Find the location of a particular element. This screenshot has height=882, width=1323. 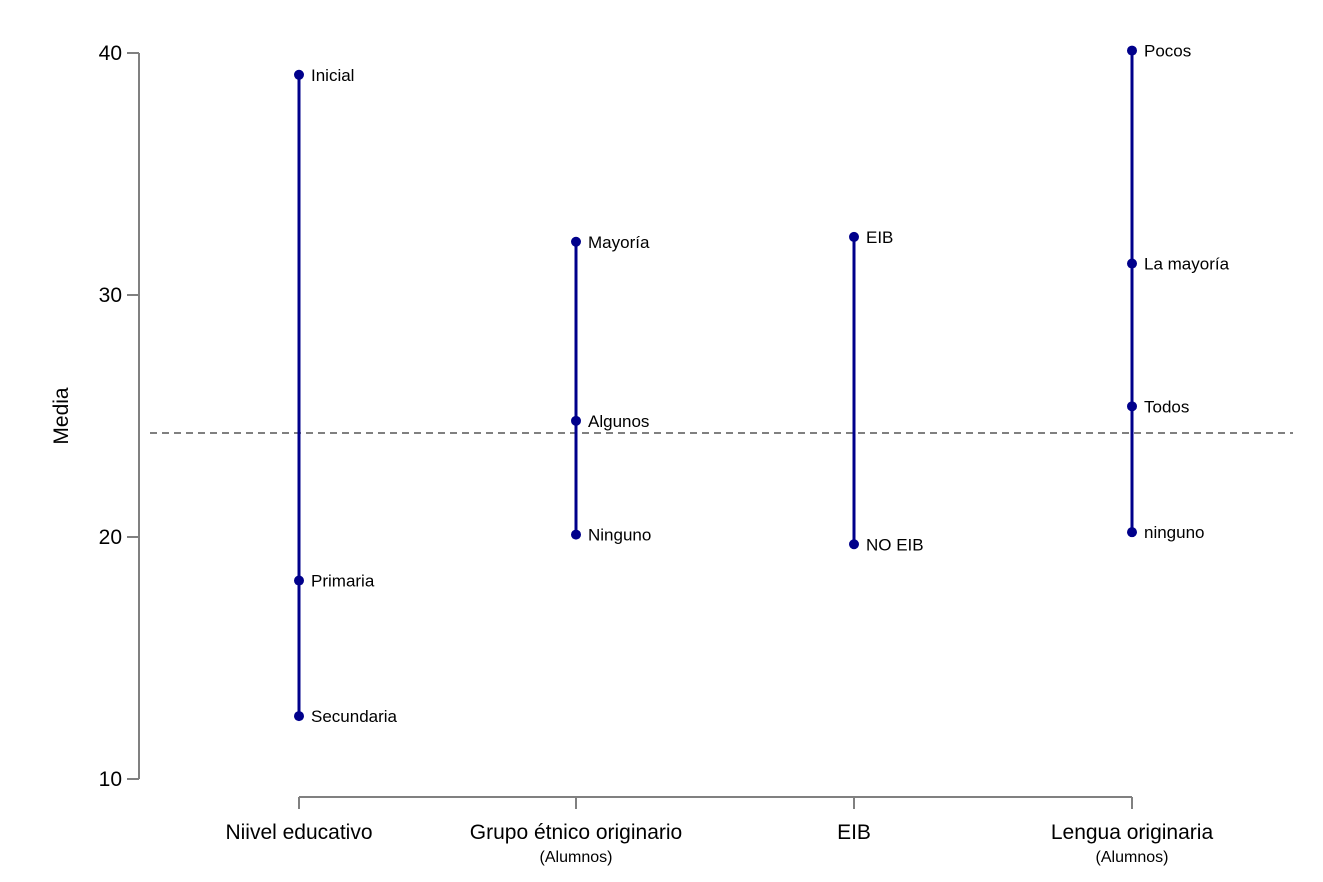

data-point-label: Algunos is located at coordinates (618, 421).